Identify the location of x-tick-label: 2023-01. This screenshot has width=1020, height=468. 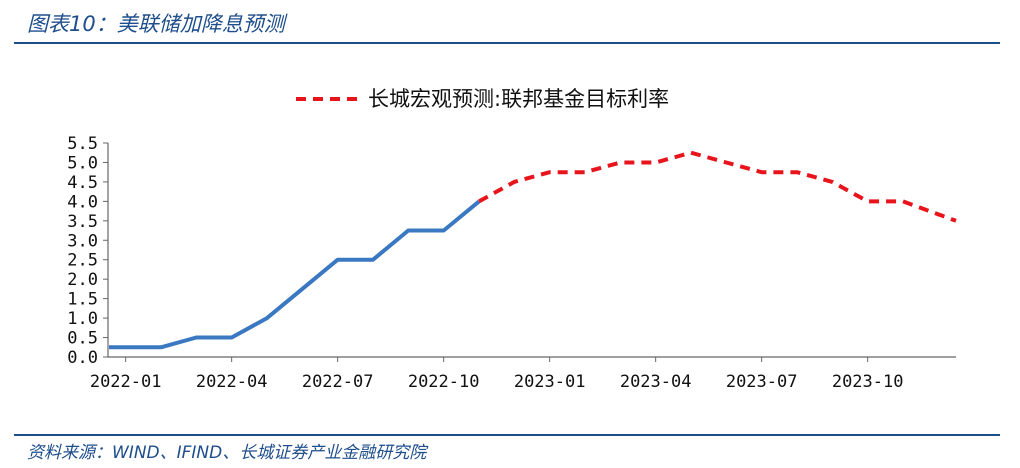
(550, 382).